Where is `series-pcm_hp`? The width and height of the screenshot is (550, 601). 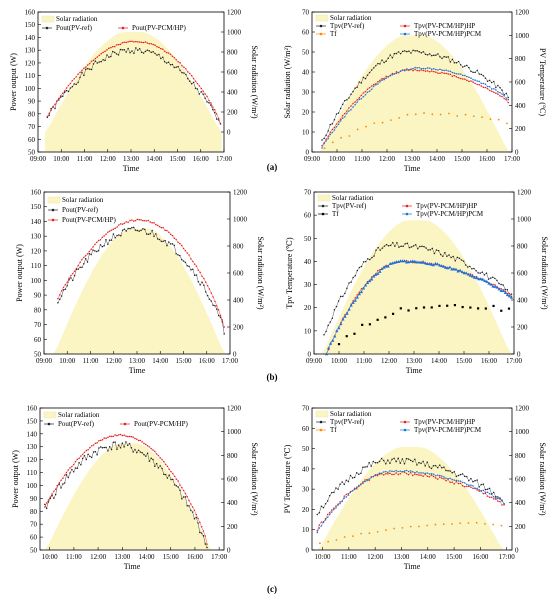
series-pcm_hp is located at coordinates (134, 82).